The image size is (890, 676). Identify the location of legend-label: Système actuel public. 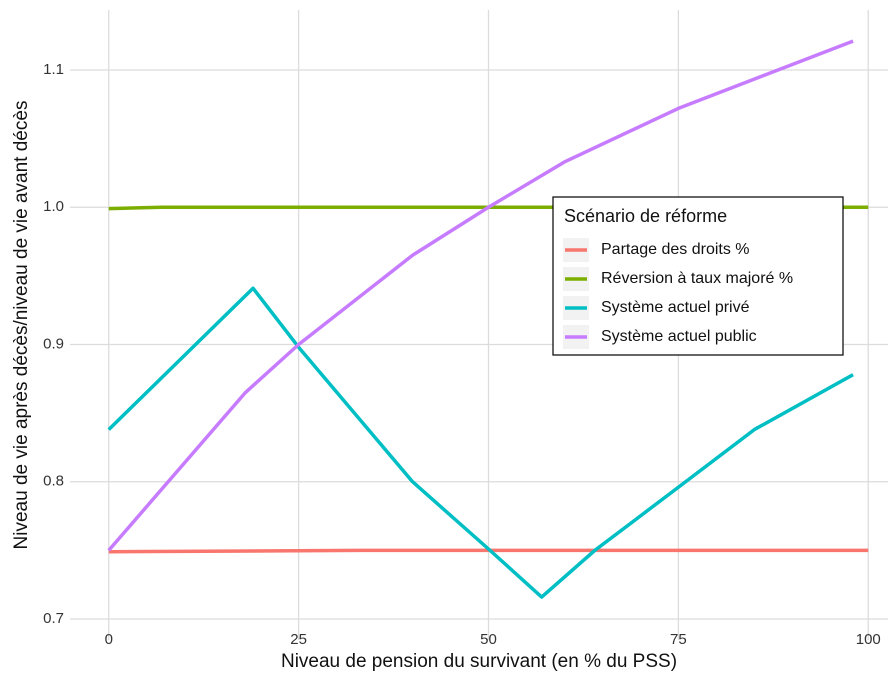
(679, 336).